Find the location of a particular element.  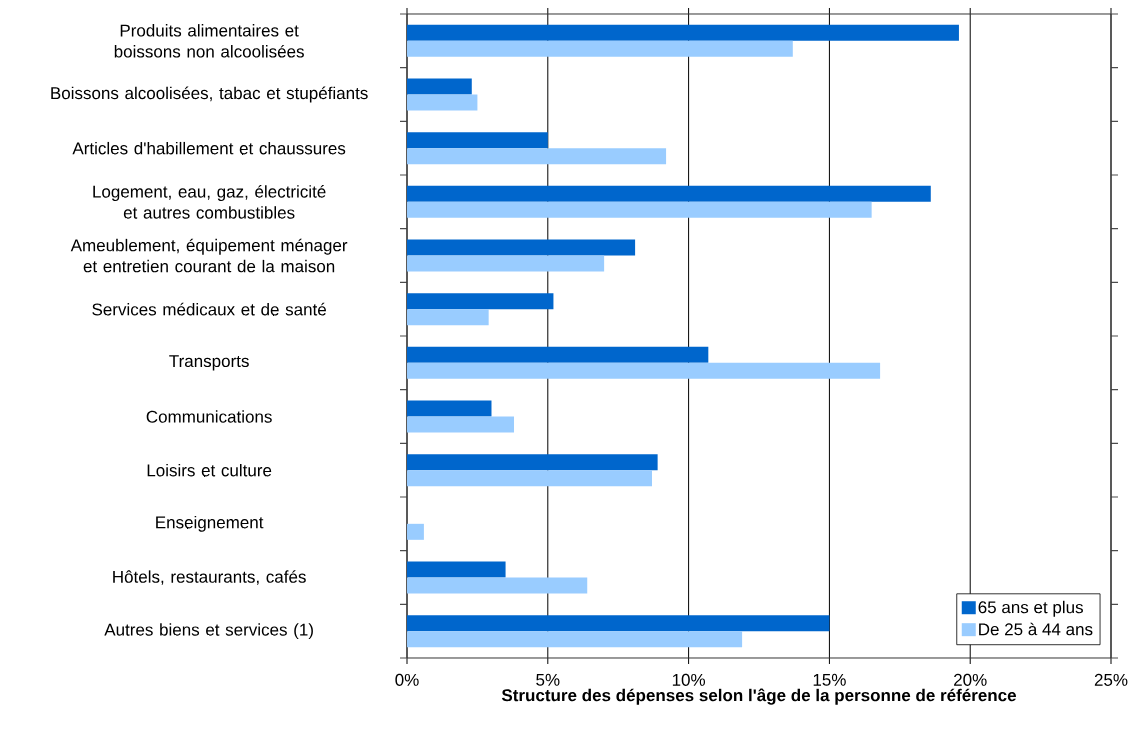

y-tick-label: Autres biens et services (1) is located at coordinates (208, 631).